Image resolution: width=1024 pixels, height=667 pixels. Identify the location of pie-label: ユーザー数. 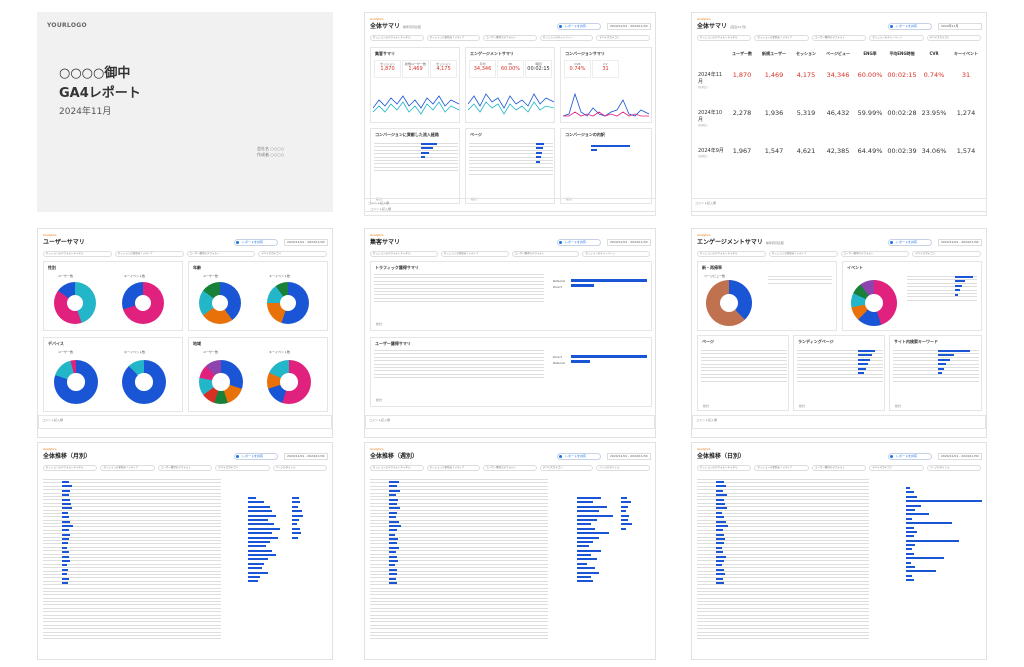
(65, 352).